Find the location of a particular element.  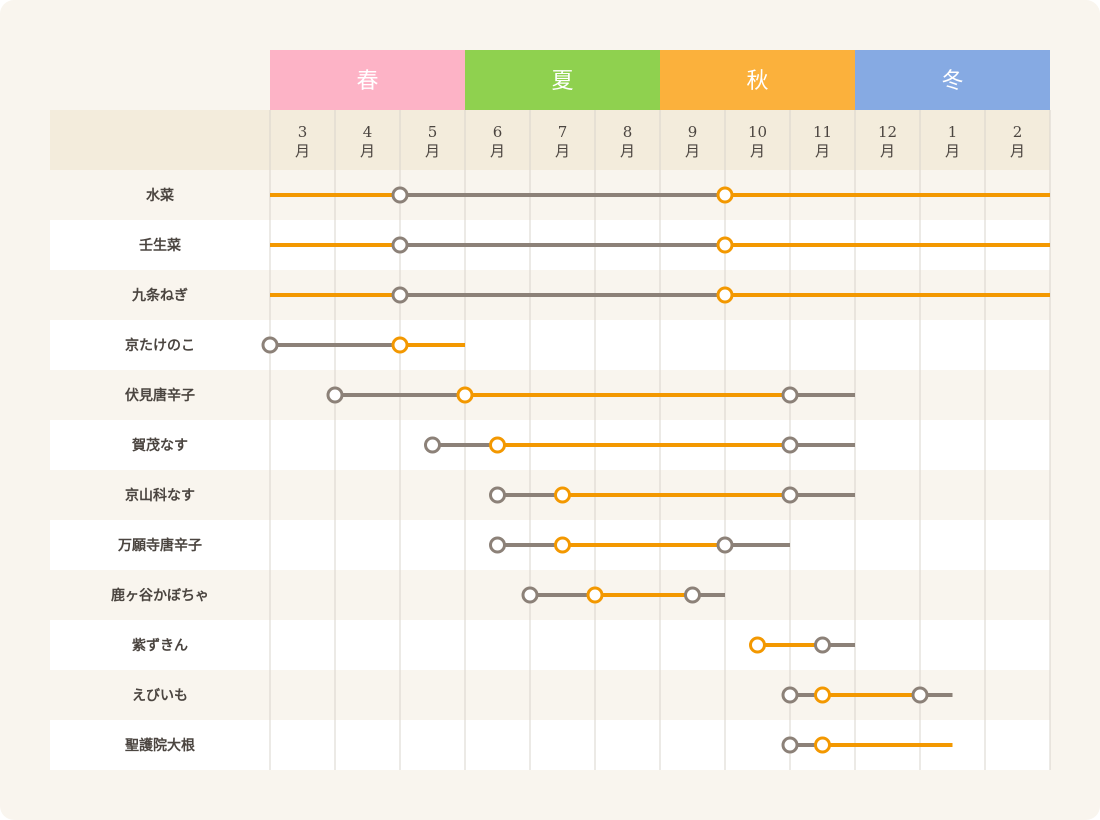

season-label: 夏 is located at coordinates (562, 81).